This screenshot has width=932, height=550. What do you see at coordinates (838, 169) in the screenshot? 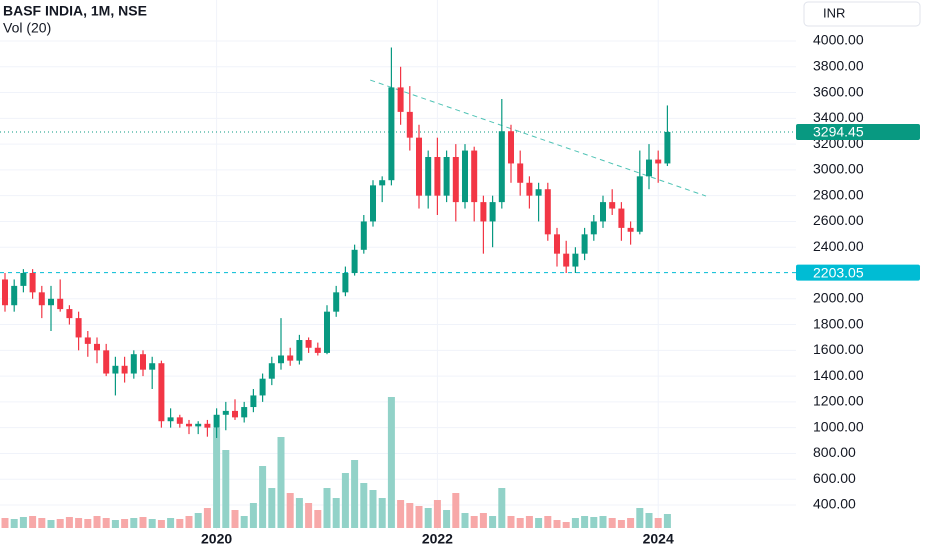
I see `y-tick-label: 3000.00` at bounding box center [838, 169].